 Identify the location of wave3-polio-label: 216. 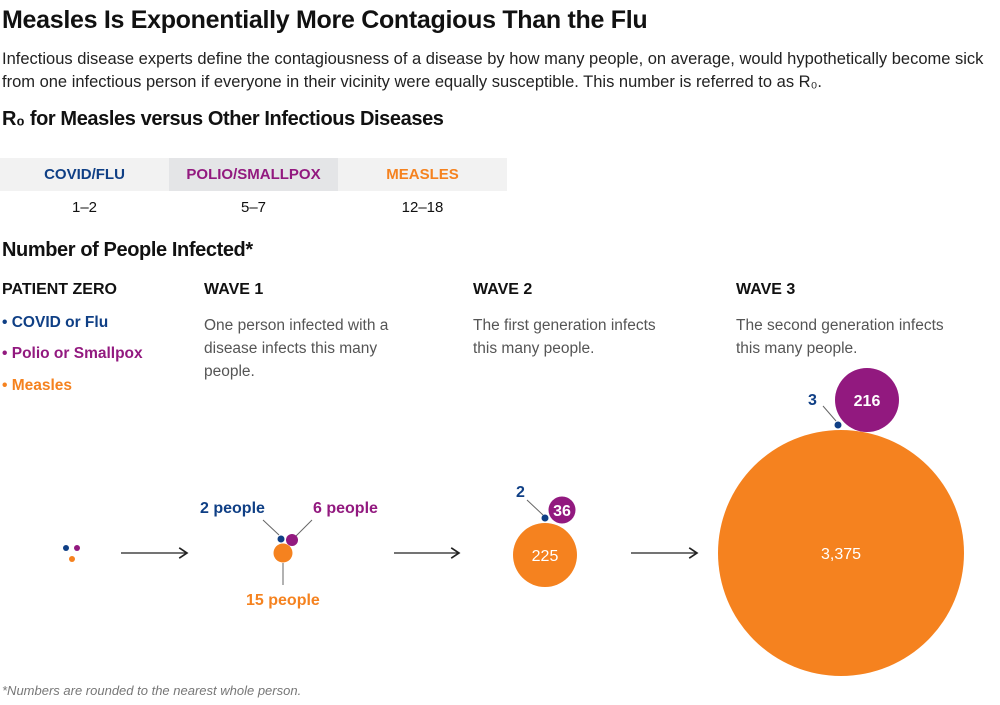
(867, 401).